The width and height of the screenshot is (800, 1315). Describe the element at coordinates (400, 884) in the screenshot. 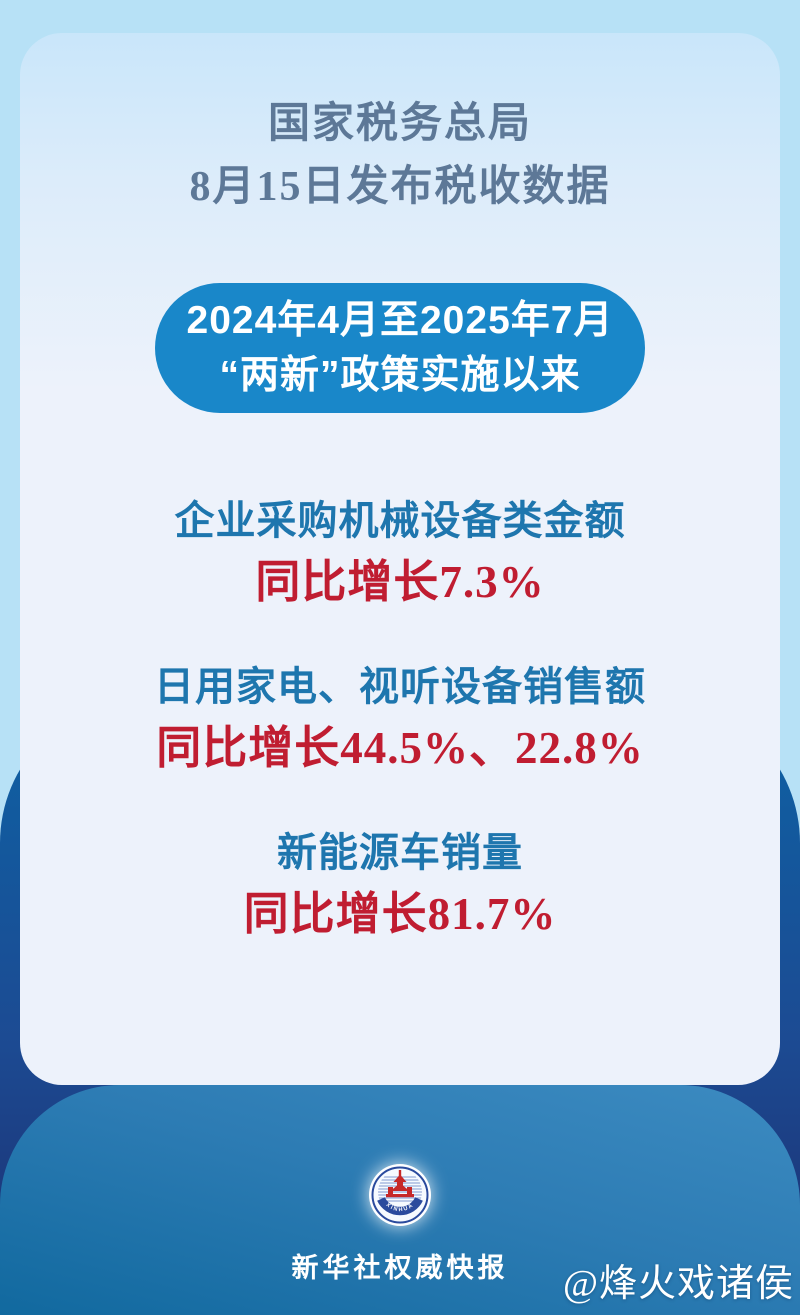

I see `stat-block-nev: 新能源车销量 同比增长81.7%` at that location.